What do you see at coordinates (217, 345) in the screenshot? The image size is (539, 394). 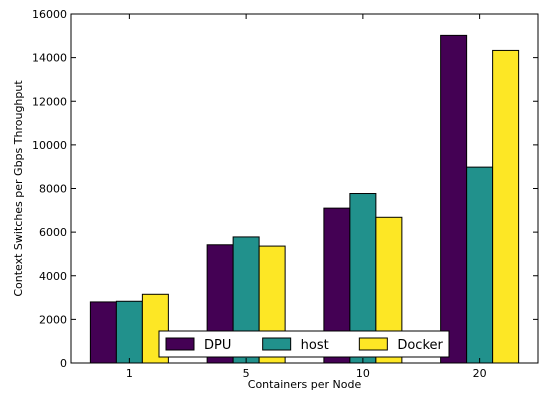 I see `legend-label-dpu: DPU` at bounding box center [217, 345].